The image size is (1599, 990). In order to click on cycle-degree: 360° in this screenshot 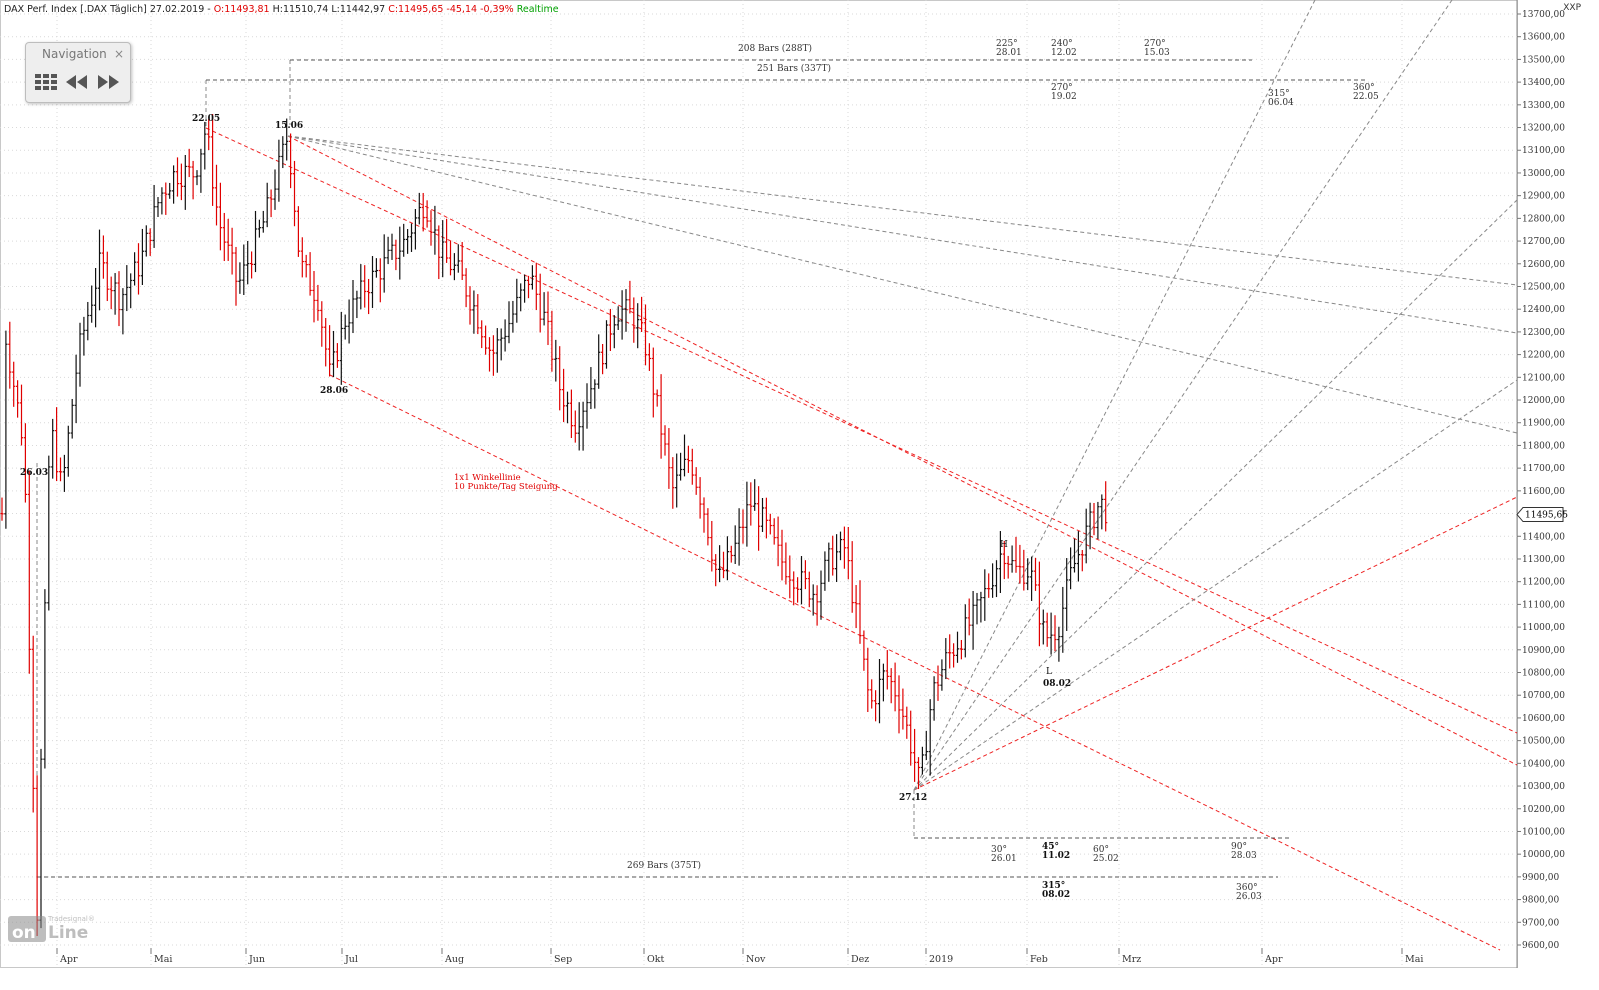, I will do `click(1247, 888)`.